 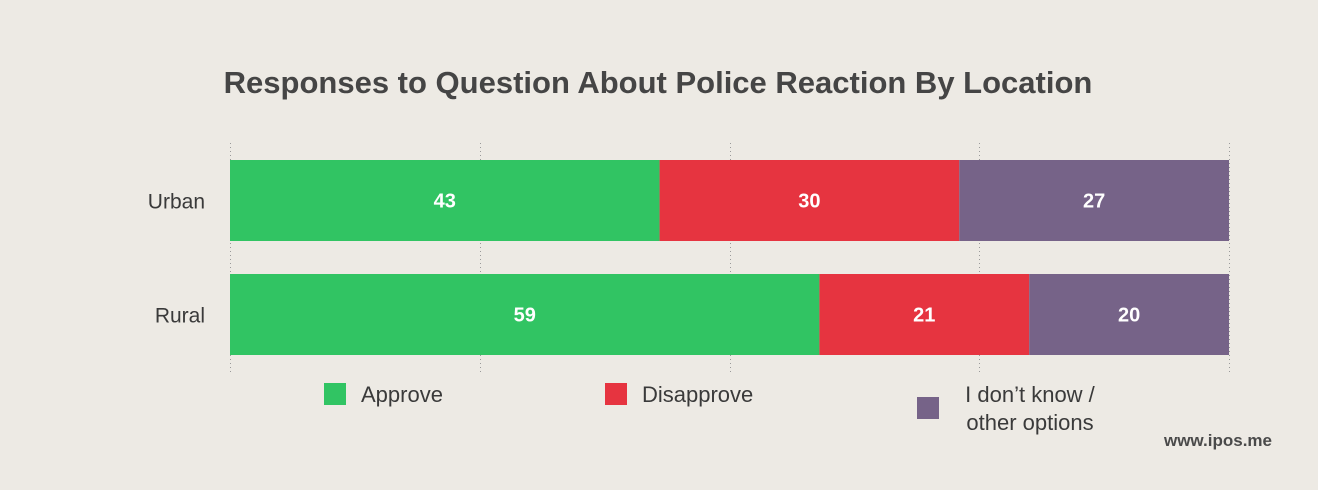 I want to click on category-labels: Urban Rural, so click(x=176, y=259).